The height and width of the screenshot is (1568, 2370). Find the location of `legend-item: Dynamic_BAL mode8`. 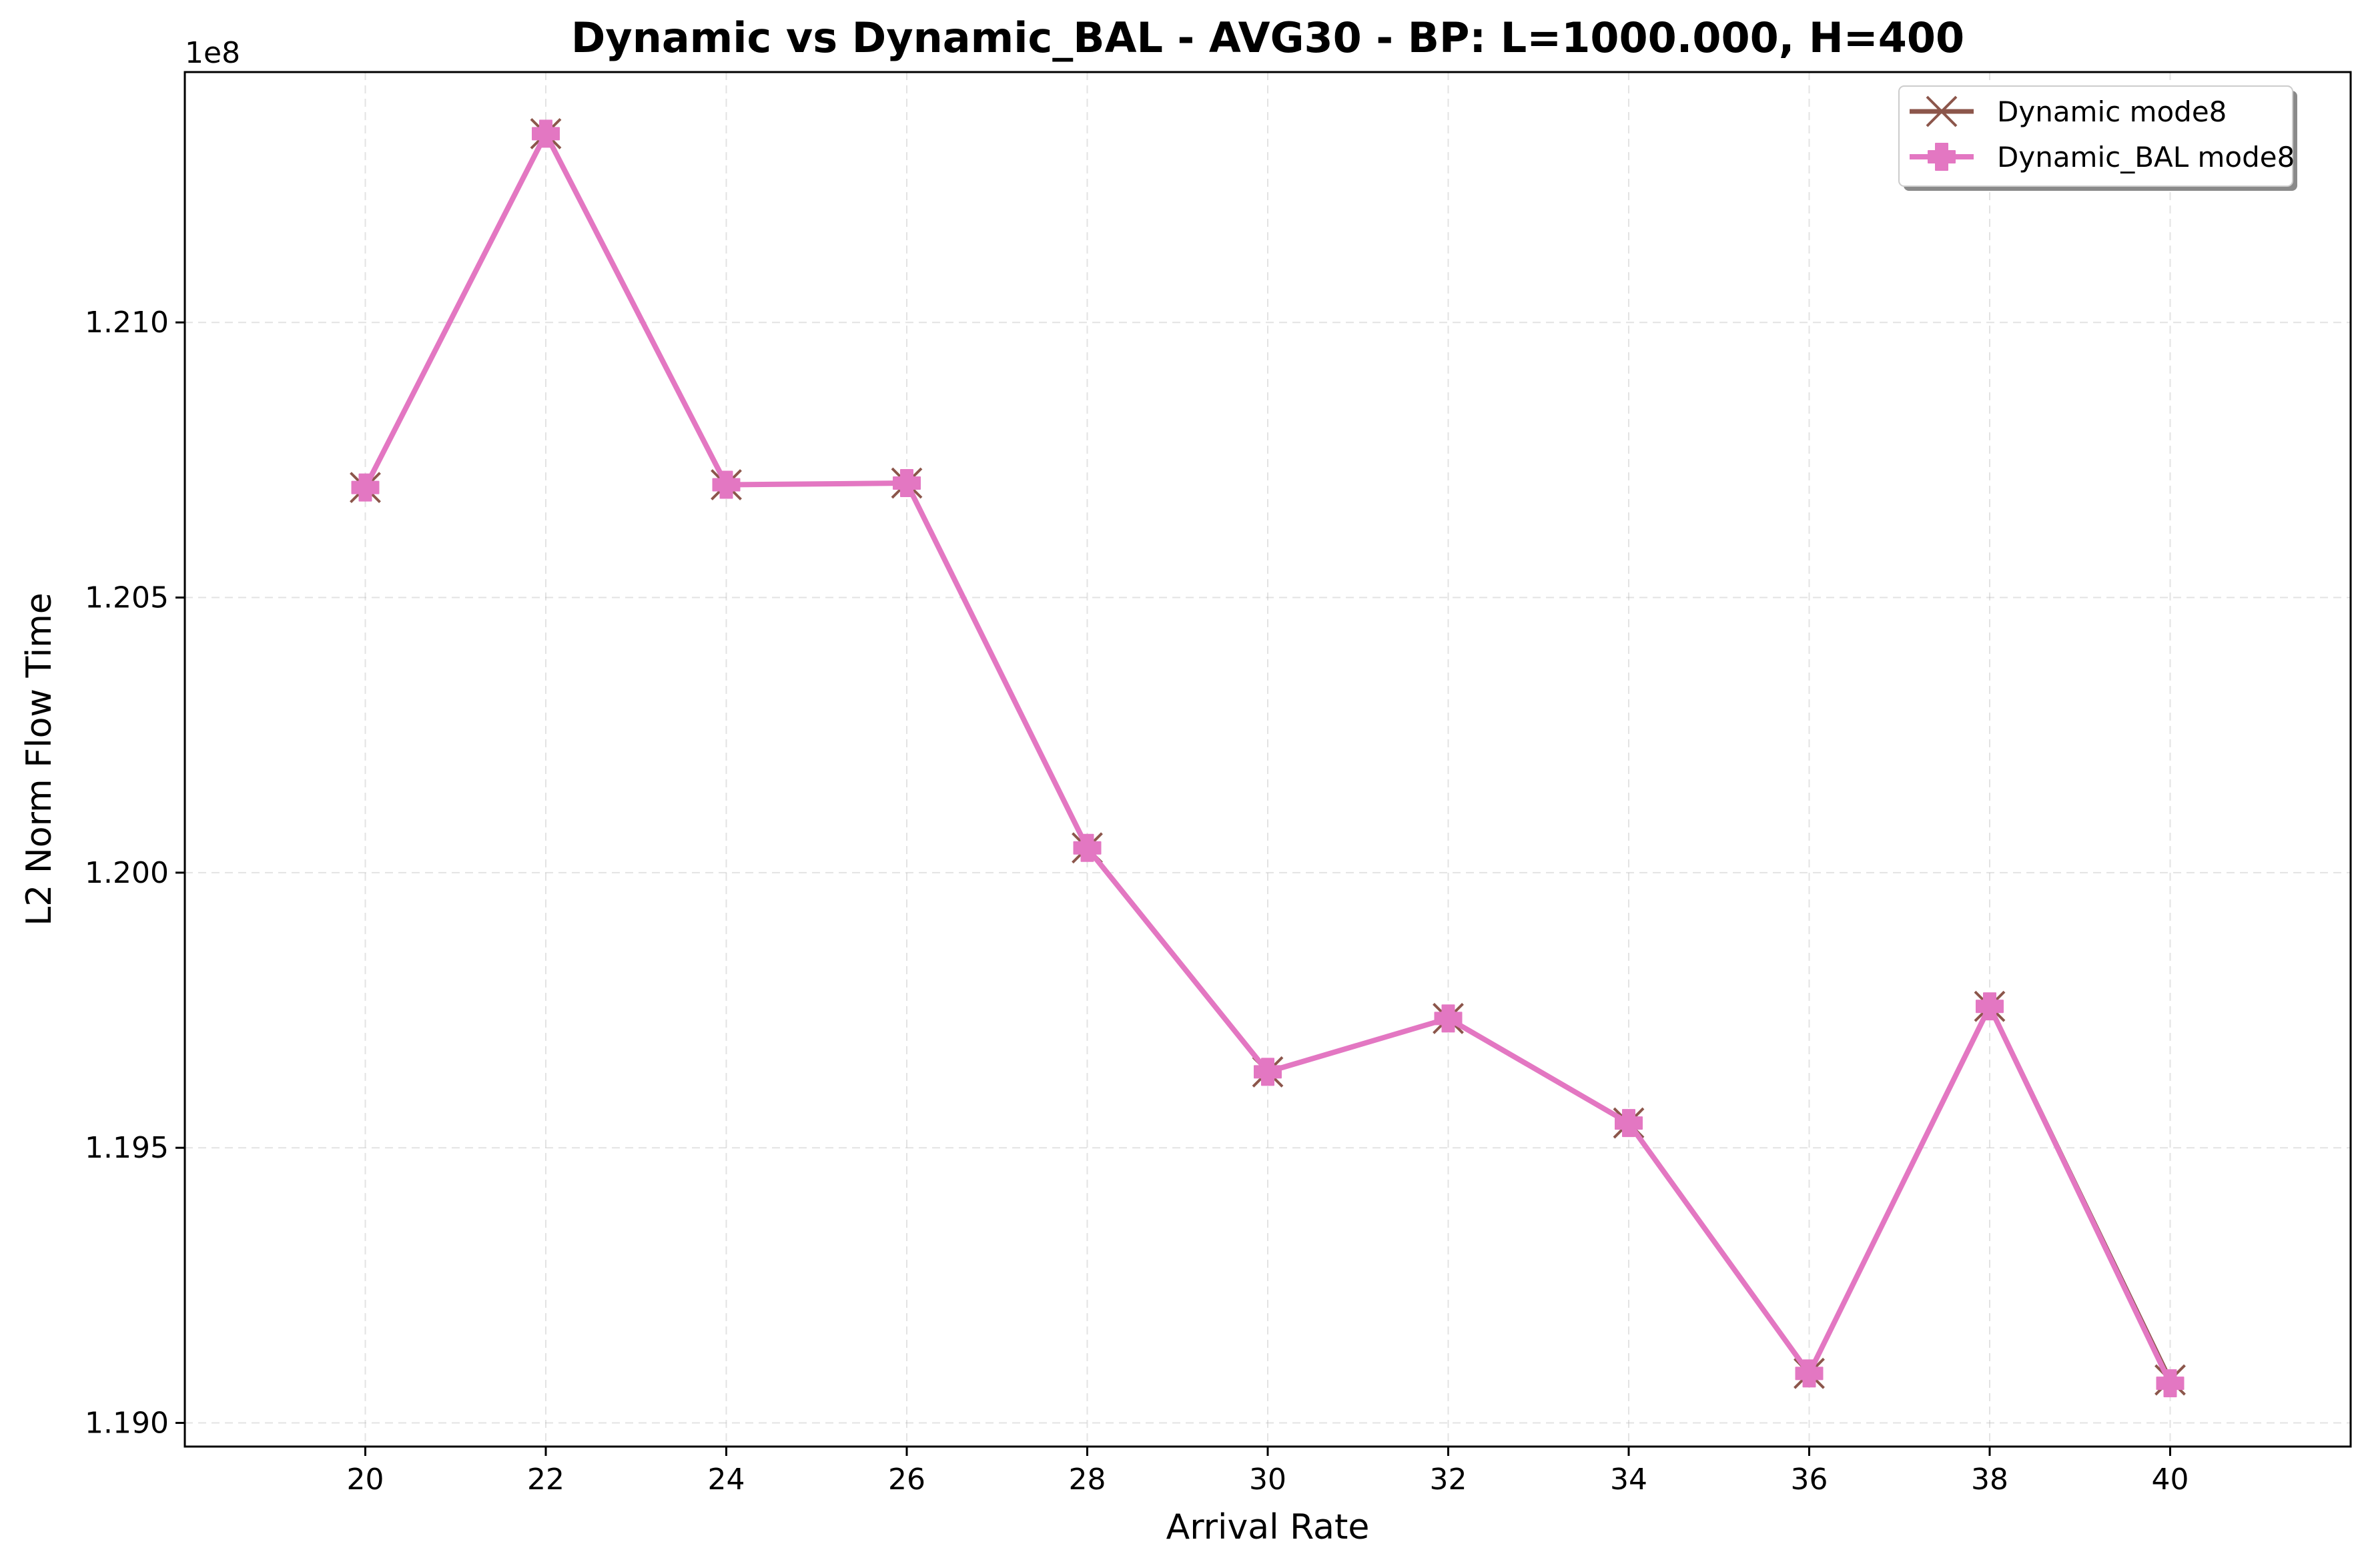

legend-item: Dynamic_BAL mode8 is located at coordinates (2102, 157).